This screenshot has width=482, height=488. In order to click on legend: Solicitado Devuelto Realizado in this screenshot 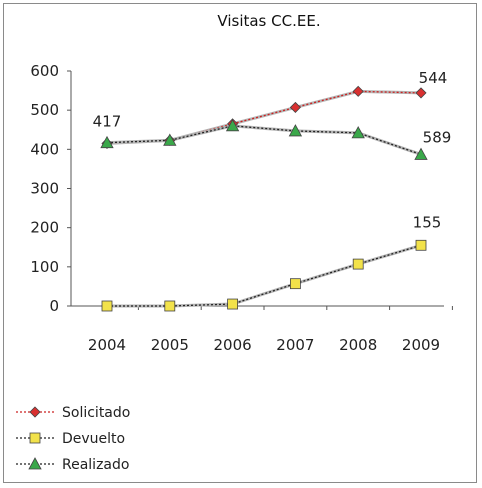, I will do `click(73, 439)`.